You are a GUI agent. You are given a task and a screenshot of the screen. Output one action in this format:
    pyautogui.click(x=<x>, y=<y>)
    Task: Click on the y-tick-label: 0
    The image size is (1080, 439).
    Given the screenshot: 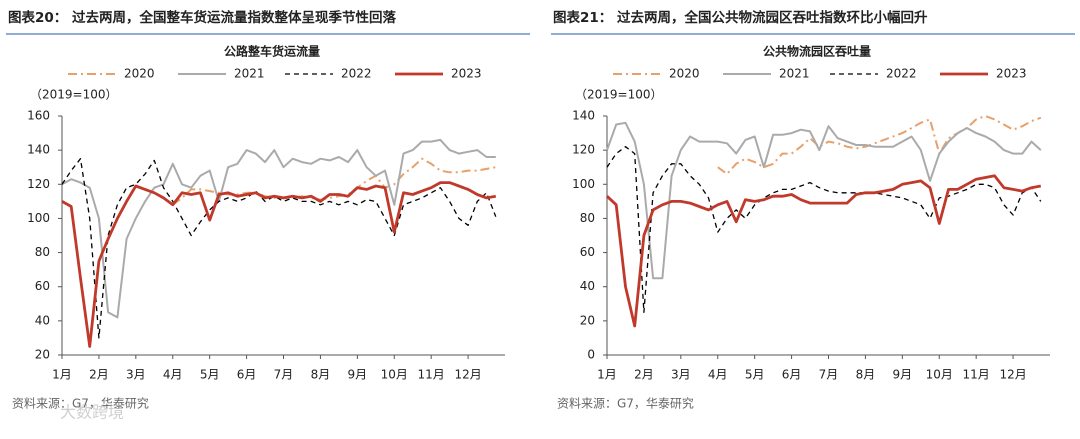 What is the action you would take?
    pyautogui.click(x=591, y=355)
    